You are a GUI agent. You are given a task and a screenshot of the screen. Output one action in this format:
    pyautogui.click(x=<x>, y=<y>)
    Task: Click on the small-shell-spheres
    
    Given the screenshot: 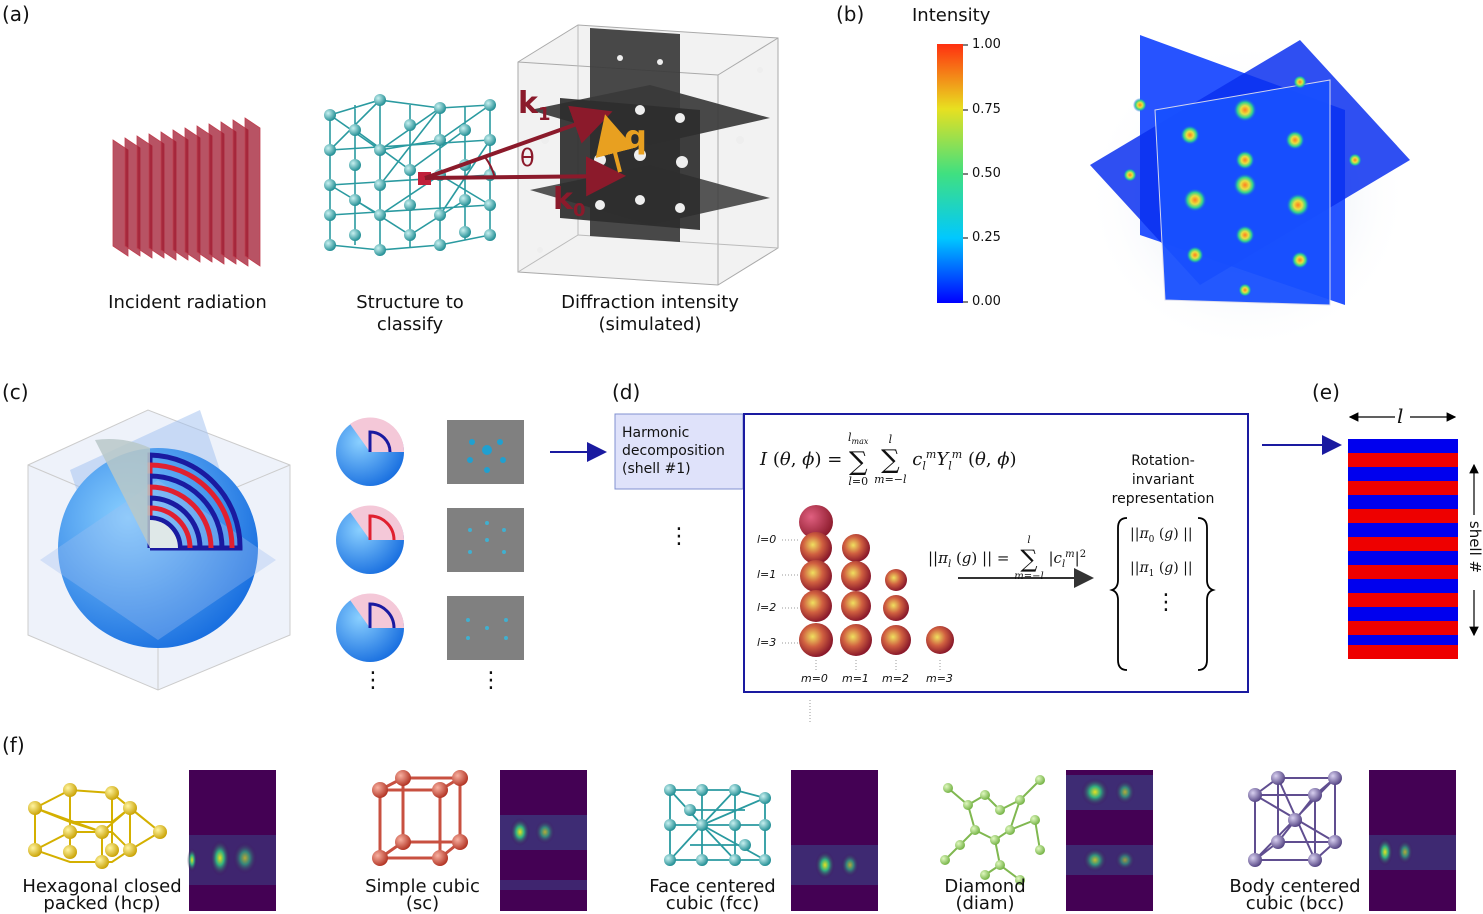 What is the action you would take?
    pyautogui.click(x=370, y=539)
    